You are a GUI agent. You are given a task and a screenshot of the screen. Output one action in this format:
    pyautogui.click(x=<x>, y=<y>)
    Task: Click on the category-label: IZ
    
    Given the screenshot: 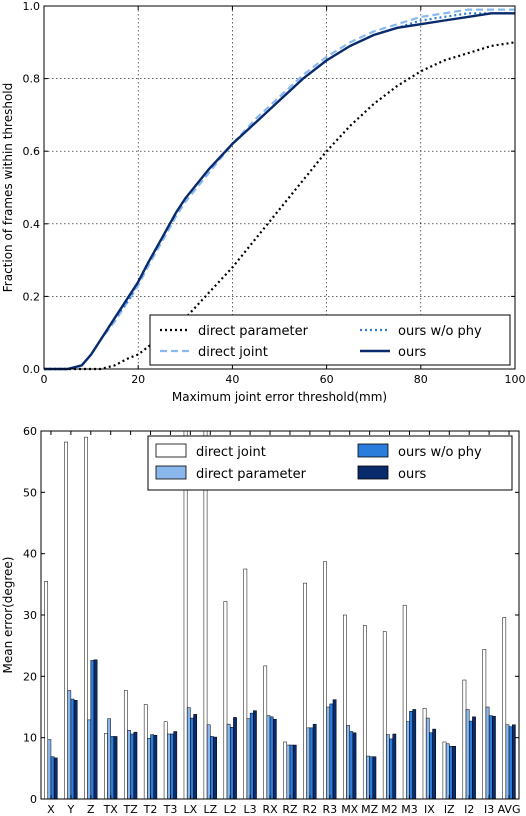 What is the action you would take?
    pyautogui.click(x=449, y=809)
    